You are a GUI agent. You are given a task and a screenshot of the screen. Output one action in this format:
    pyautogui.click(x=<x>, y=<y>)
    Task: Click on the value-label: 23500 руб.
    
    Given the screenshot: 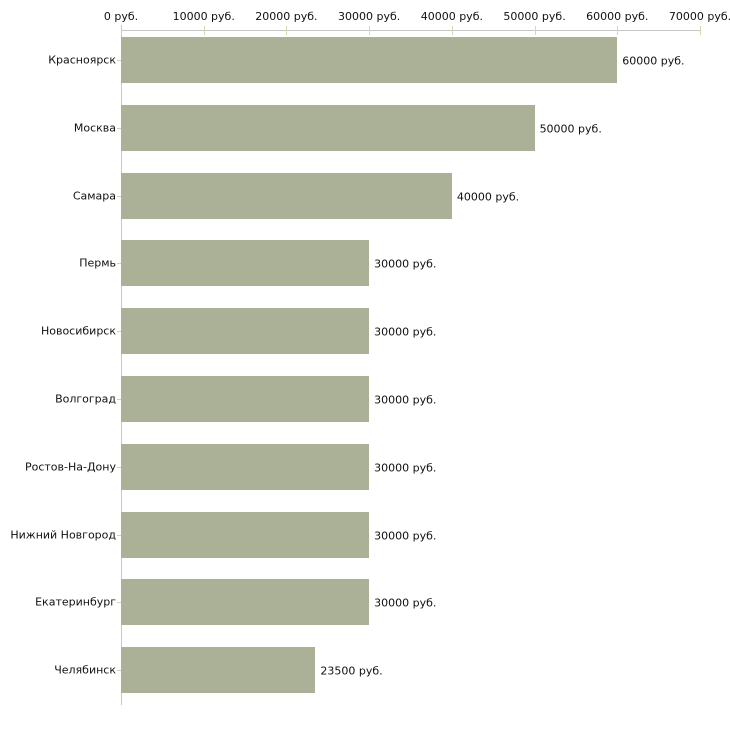 What is the action you would take?
    pyautogui.click(x=351, y=671)
    